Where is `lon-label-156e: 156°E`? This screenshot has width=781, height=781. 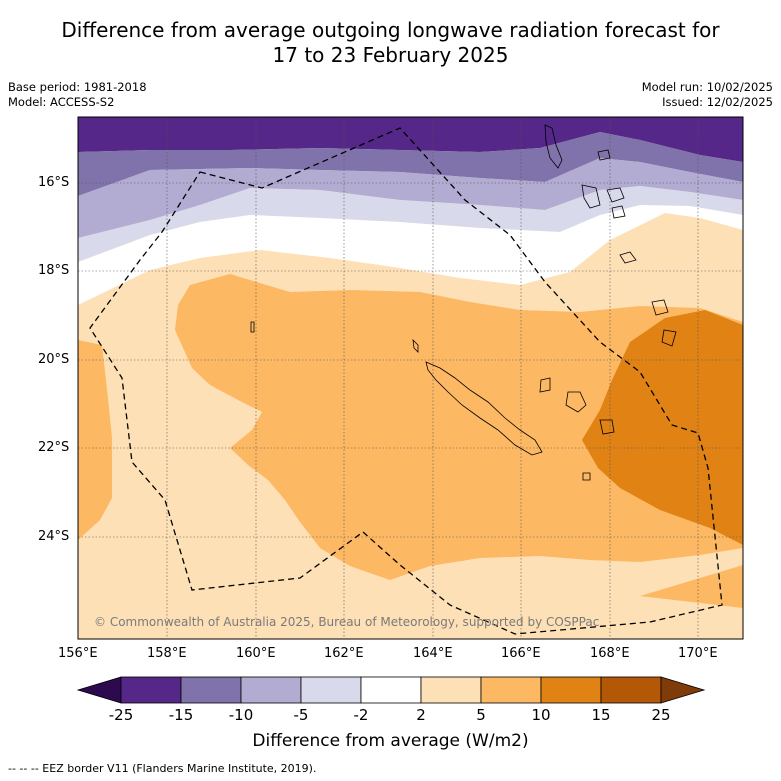 lon-label-156e: 156°E is located at coordinates (78, 653).